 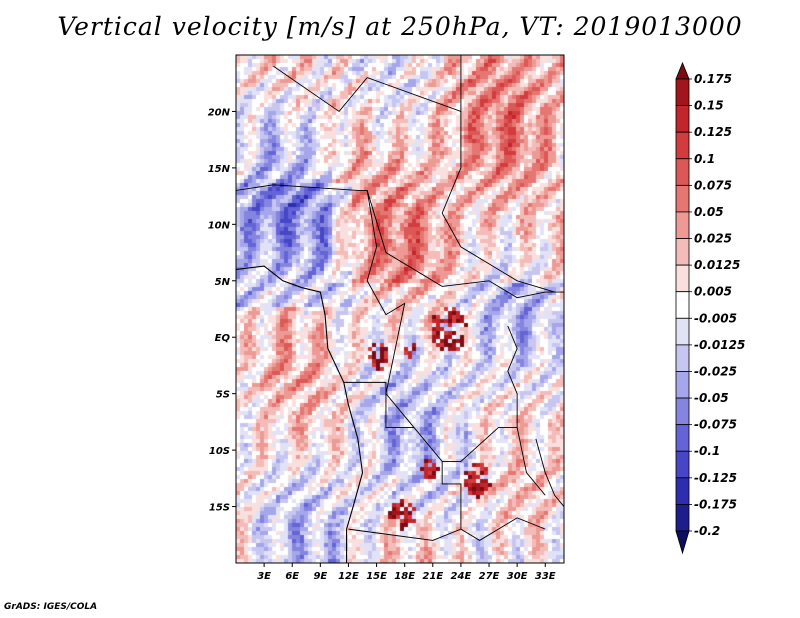 I want to click on y-tick-label: 5S, so click(x=223, y=395).